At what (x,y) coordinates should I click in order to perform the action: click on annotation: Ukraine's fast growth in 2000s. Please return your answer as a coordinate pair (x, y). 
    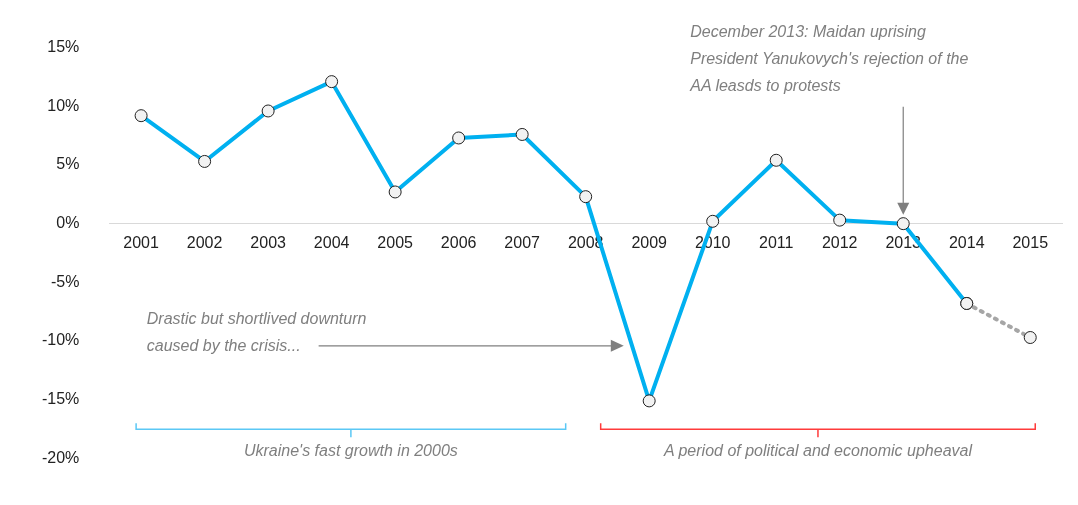
    Looking at the image, I should click on (350, 450).